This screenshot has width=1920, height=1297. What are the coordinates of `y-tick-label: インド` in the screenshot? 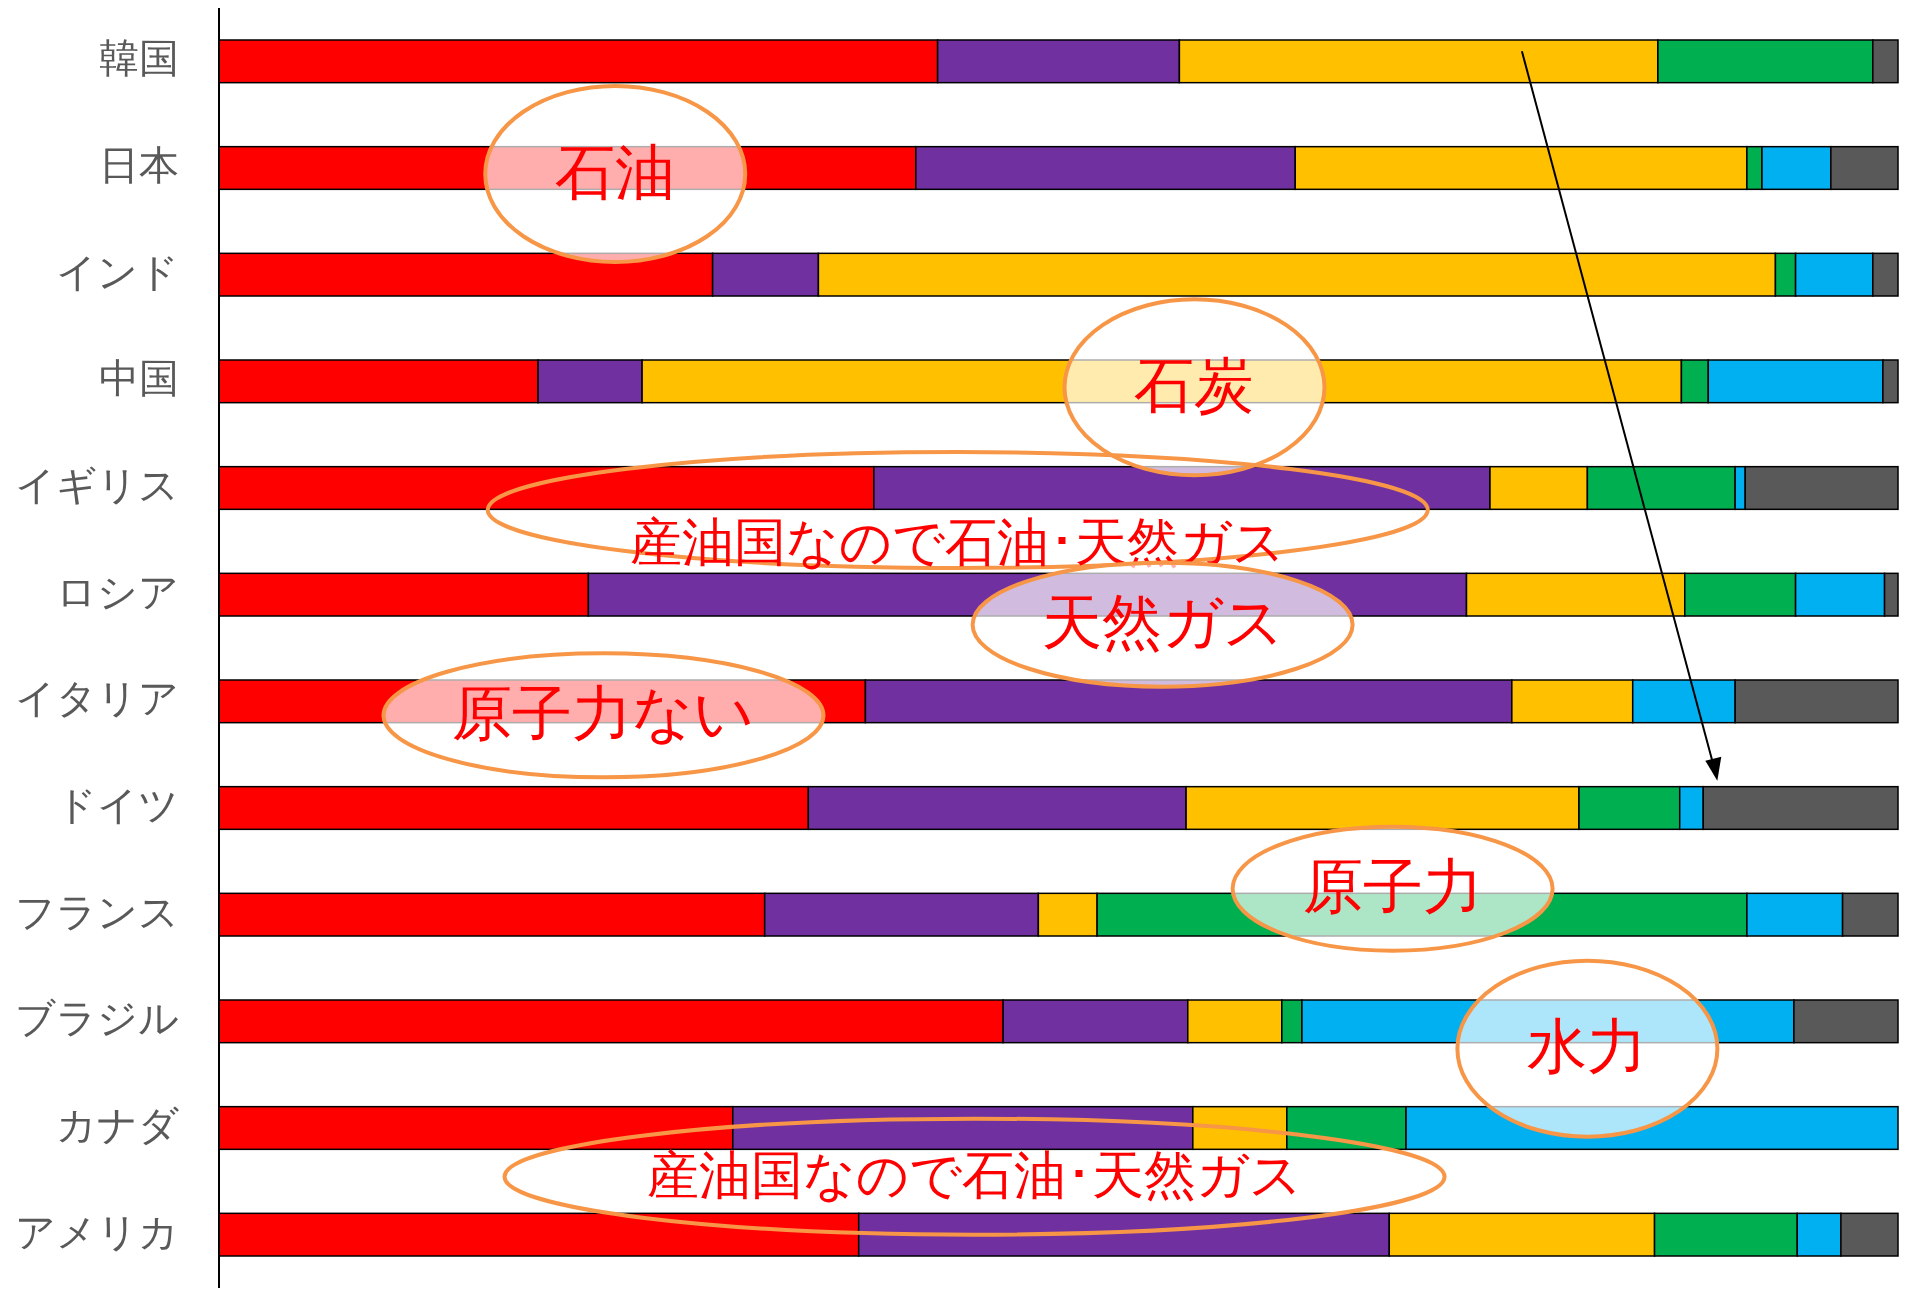 It's located at (117, 271).